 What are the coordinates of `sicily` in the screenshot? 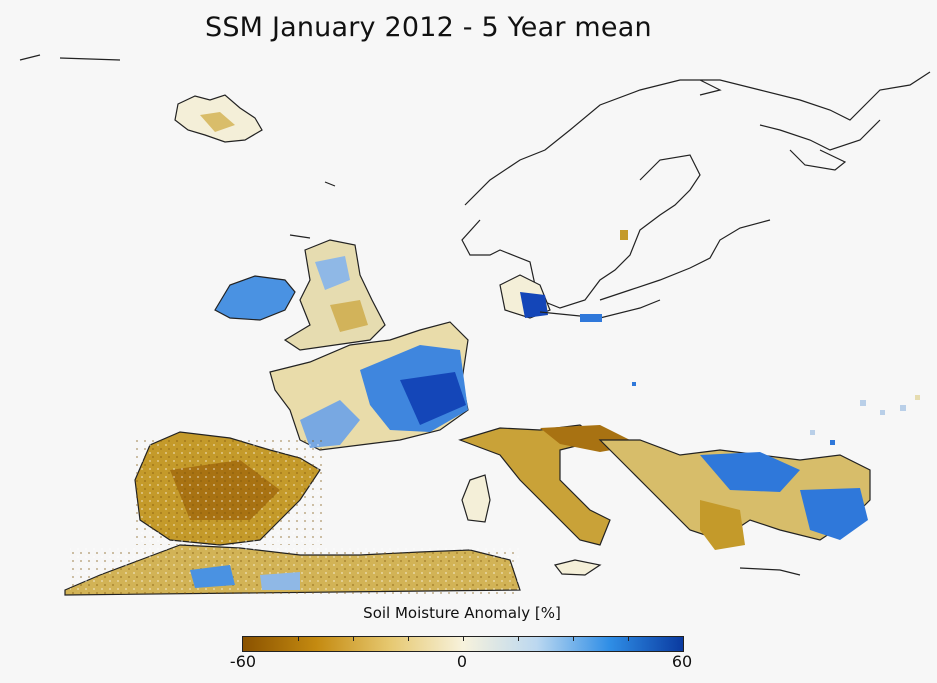 It's located at (577, 567).